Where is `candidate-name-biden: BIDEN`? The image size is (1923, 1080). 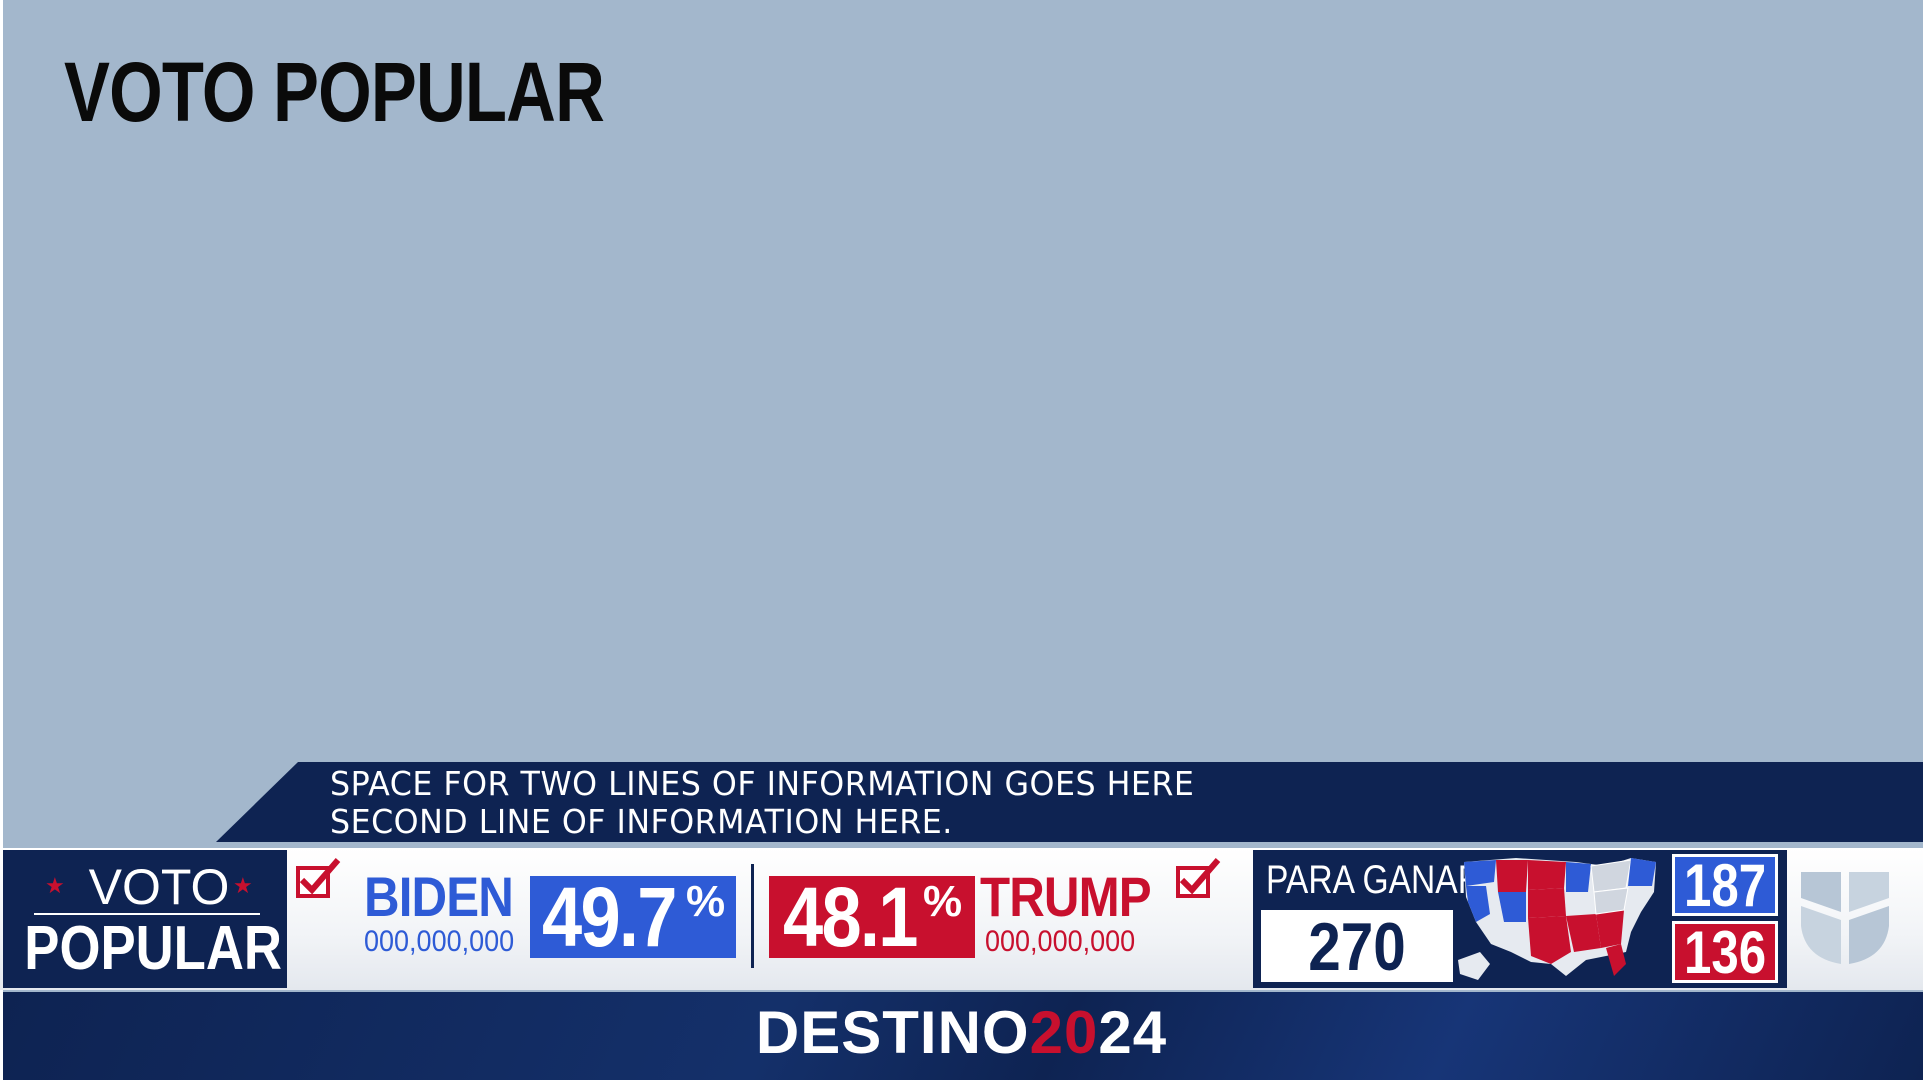 candidate-name-biden: BIDEN is located at coordinates (439, 896).